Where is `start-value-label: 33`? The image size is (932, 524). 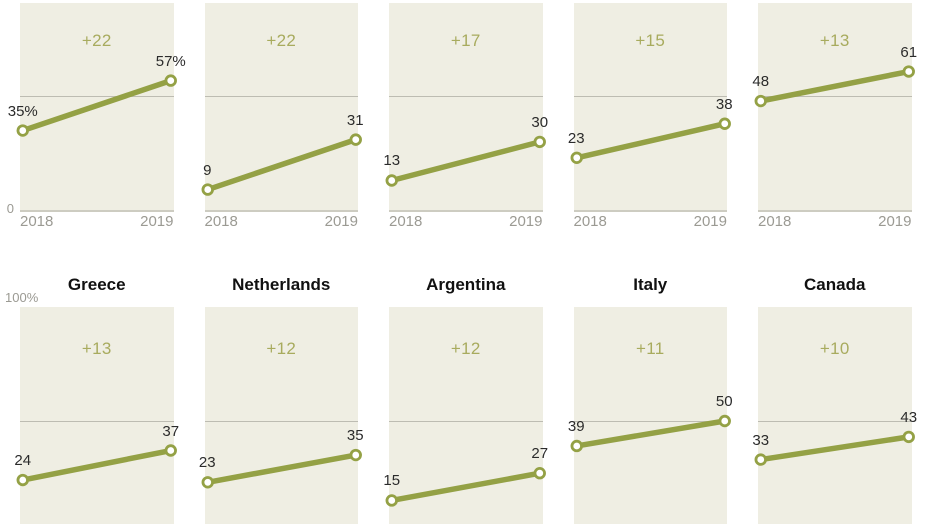
start-value-label: 33 is located at coordinates (761, 440).